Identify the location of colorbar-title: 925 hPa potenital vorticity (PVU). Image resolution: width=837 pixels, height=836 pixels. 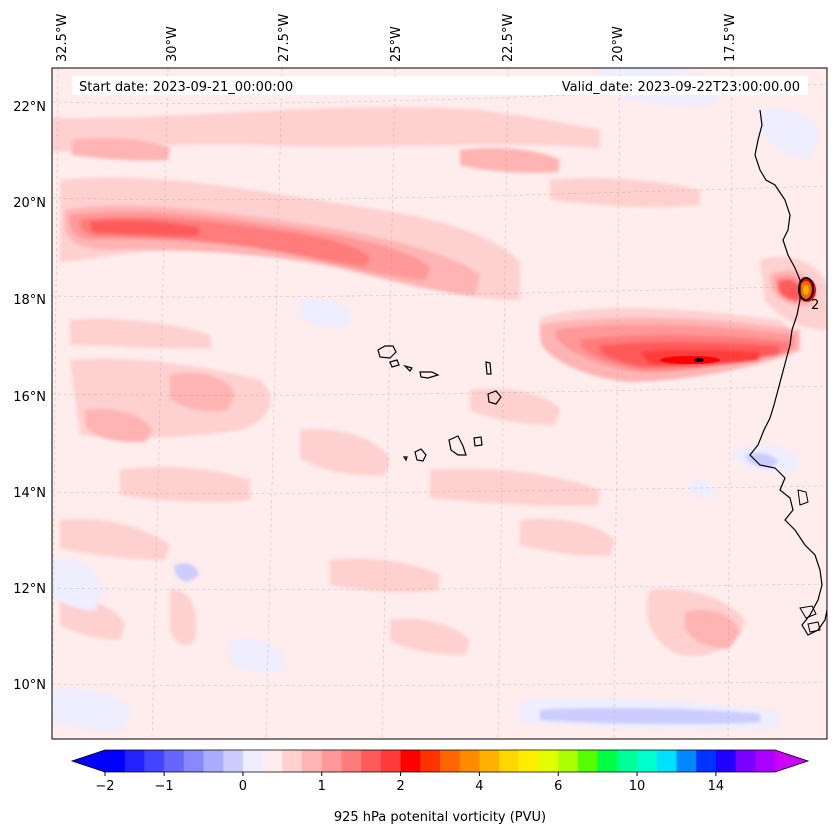
(440, 817).